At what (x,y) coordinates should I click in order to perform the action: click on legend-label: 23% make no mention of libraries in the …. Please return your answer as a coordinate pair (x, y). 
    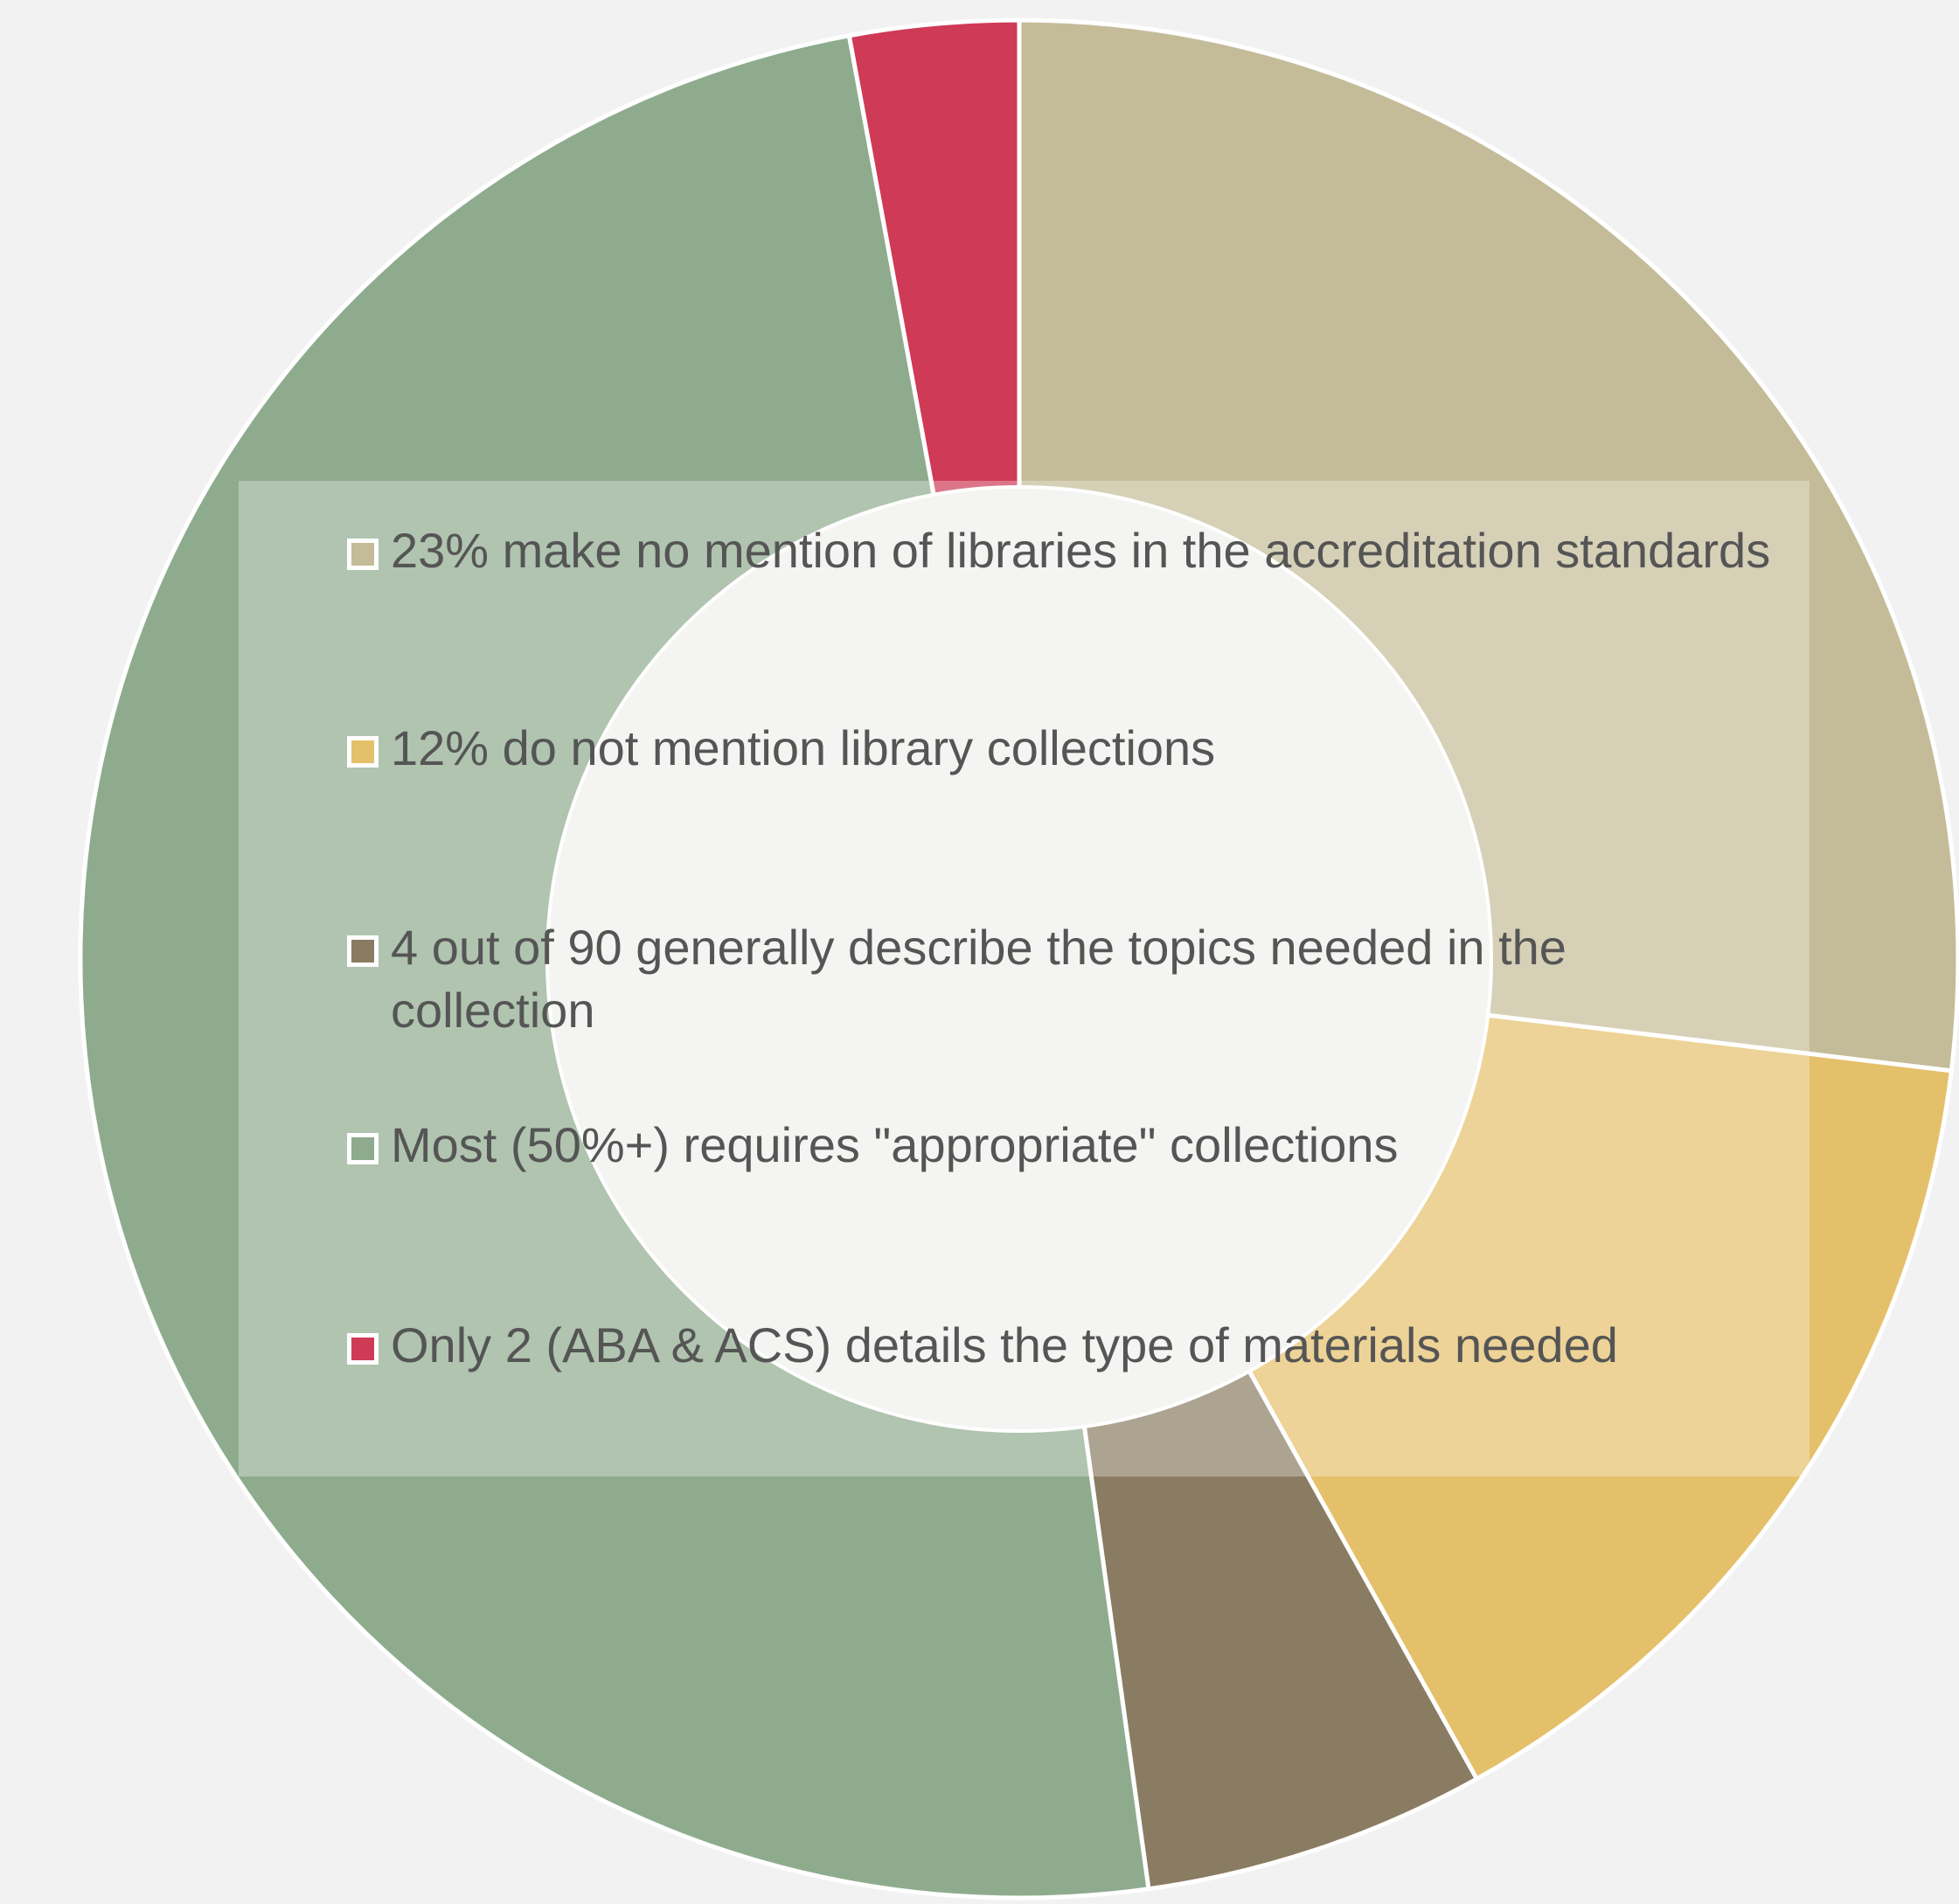
    Looking at the image, I should click on (1081, 550).